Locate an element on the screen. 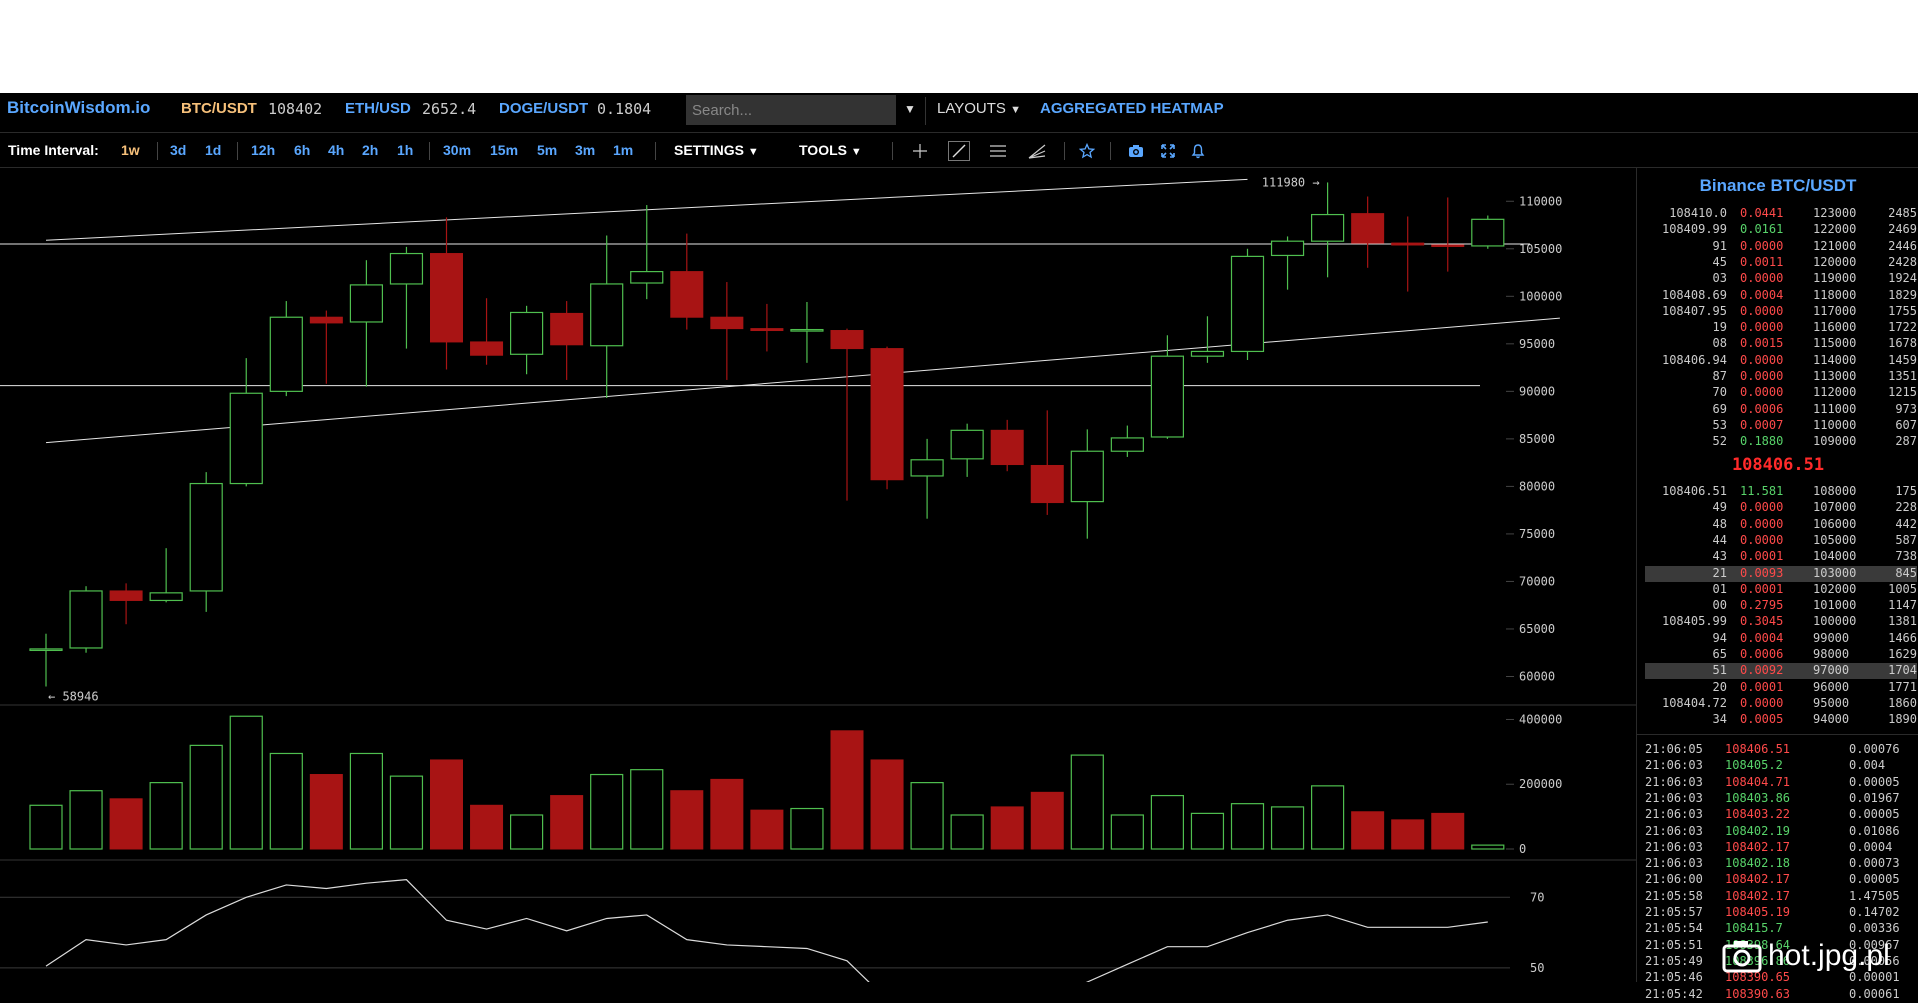  orderbook-row: 08 0.0015 115000 1678 is located at coordinates (1781, 344).